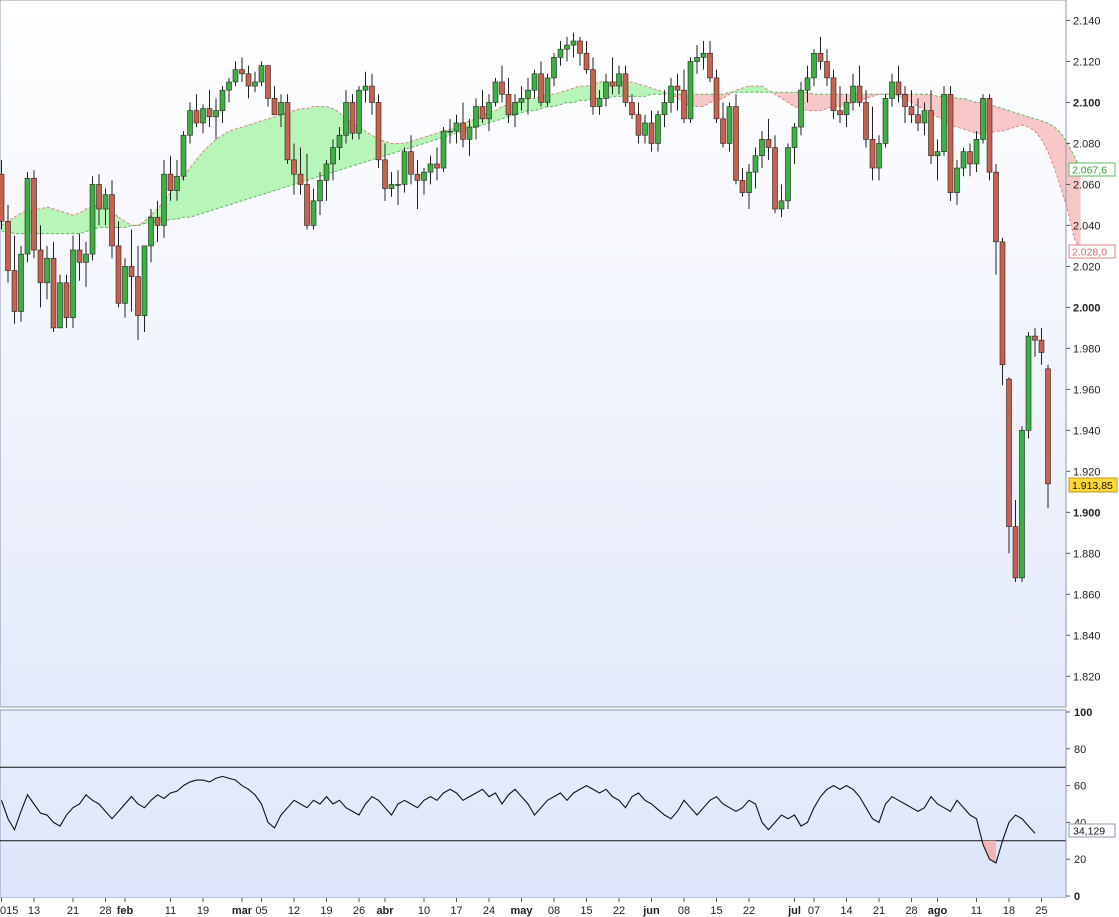 This screenshot has height=917, width=1119. I want to click on time-day-label: 21, so click(879, 911).